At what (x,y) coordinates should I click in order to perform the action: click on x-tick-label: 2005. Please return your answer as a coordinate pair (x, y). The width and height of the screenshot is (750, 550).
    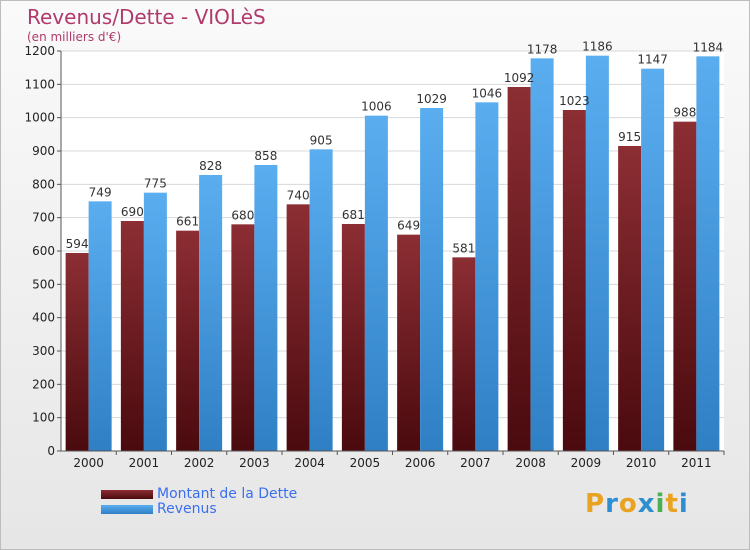
    Looking at the image, I should click on (365, 463).